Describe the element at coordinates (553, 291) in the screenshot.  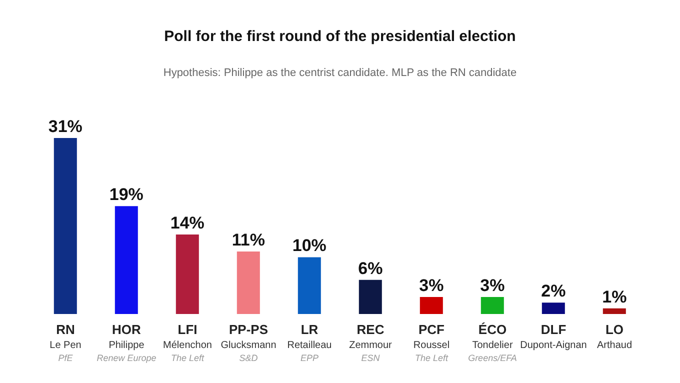
I see `data-label: 2%` at that location.